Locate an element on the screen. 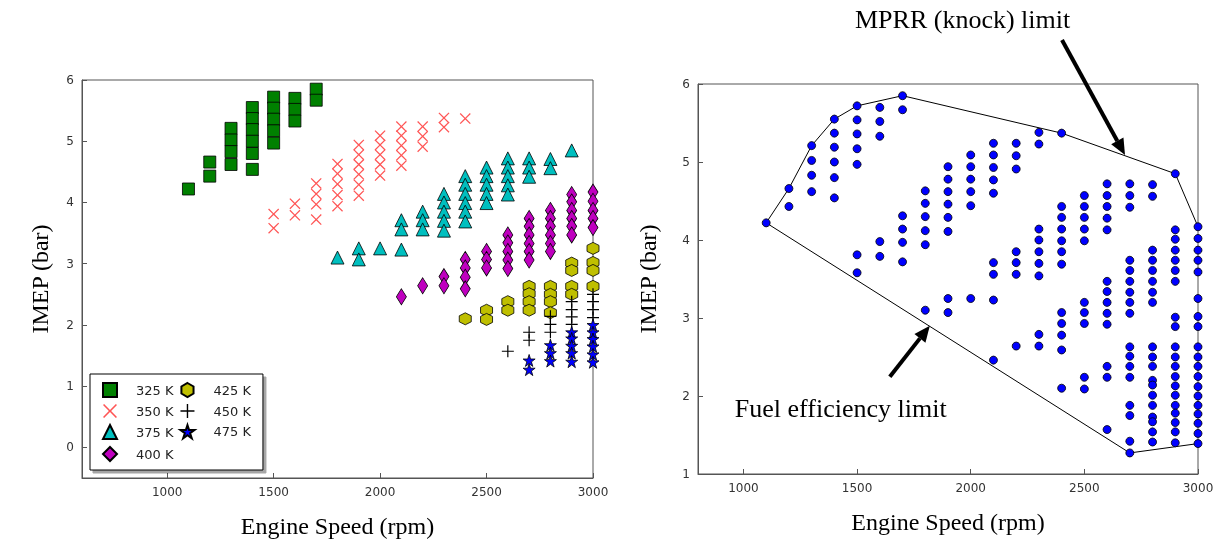 Image resolution: width=1224 pixels, height=548 pixels. legend-label: 375 K is located at coordinates (155, 432).